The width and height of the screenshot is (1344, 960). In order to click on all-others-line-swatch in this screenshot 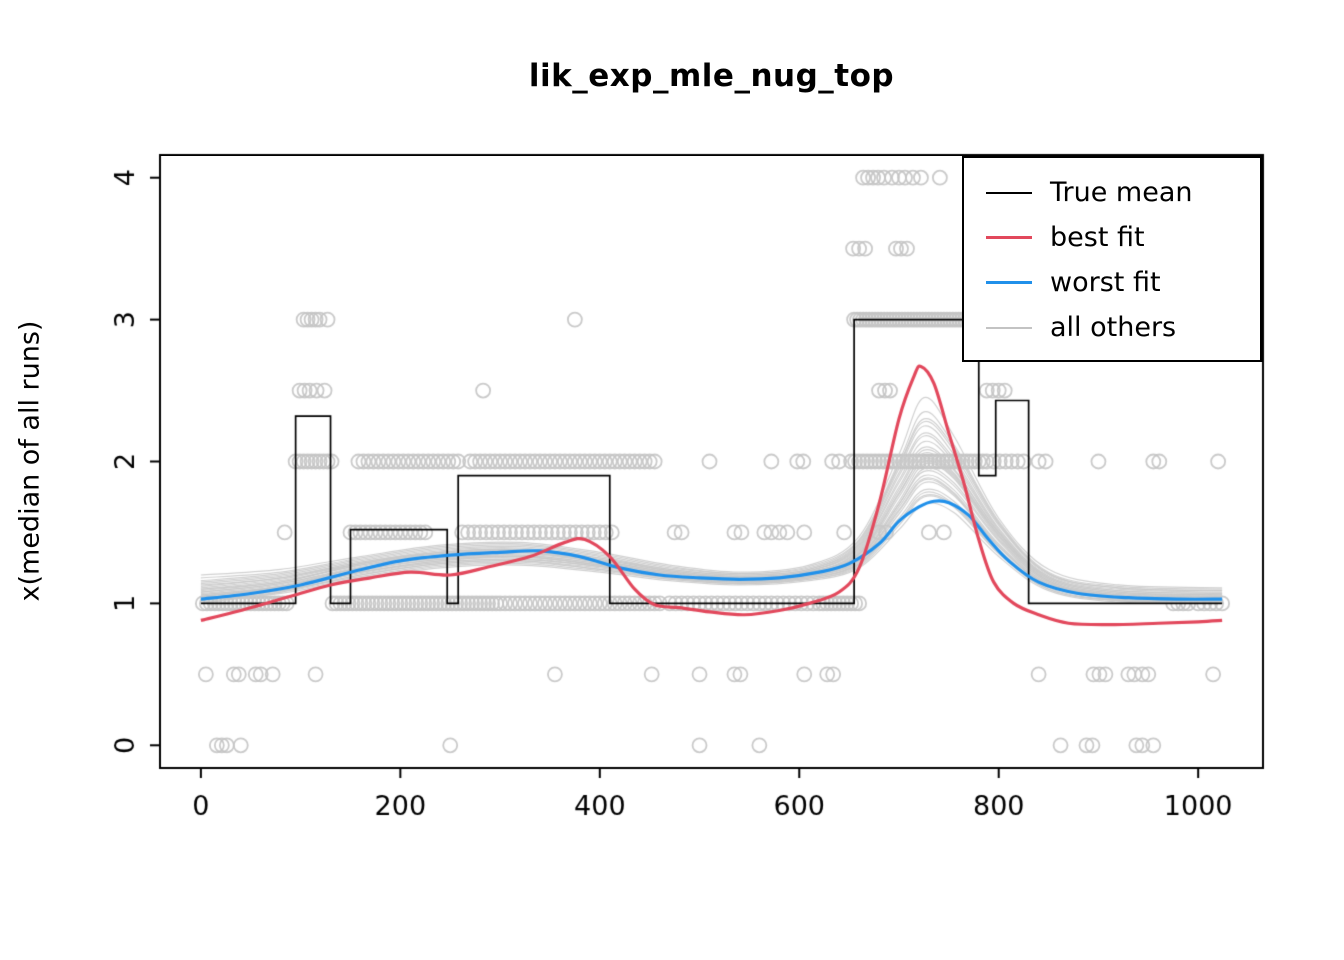, I will do `click(1009, 327)`.